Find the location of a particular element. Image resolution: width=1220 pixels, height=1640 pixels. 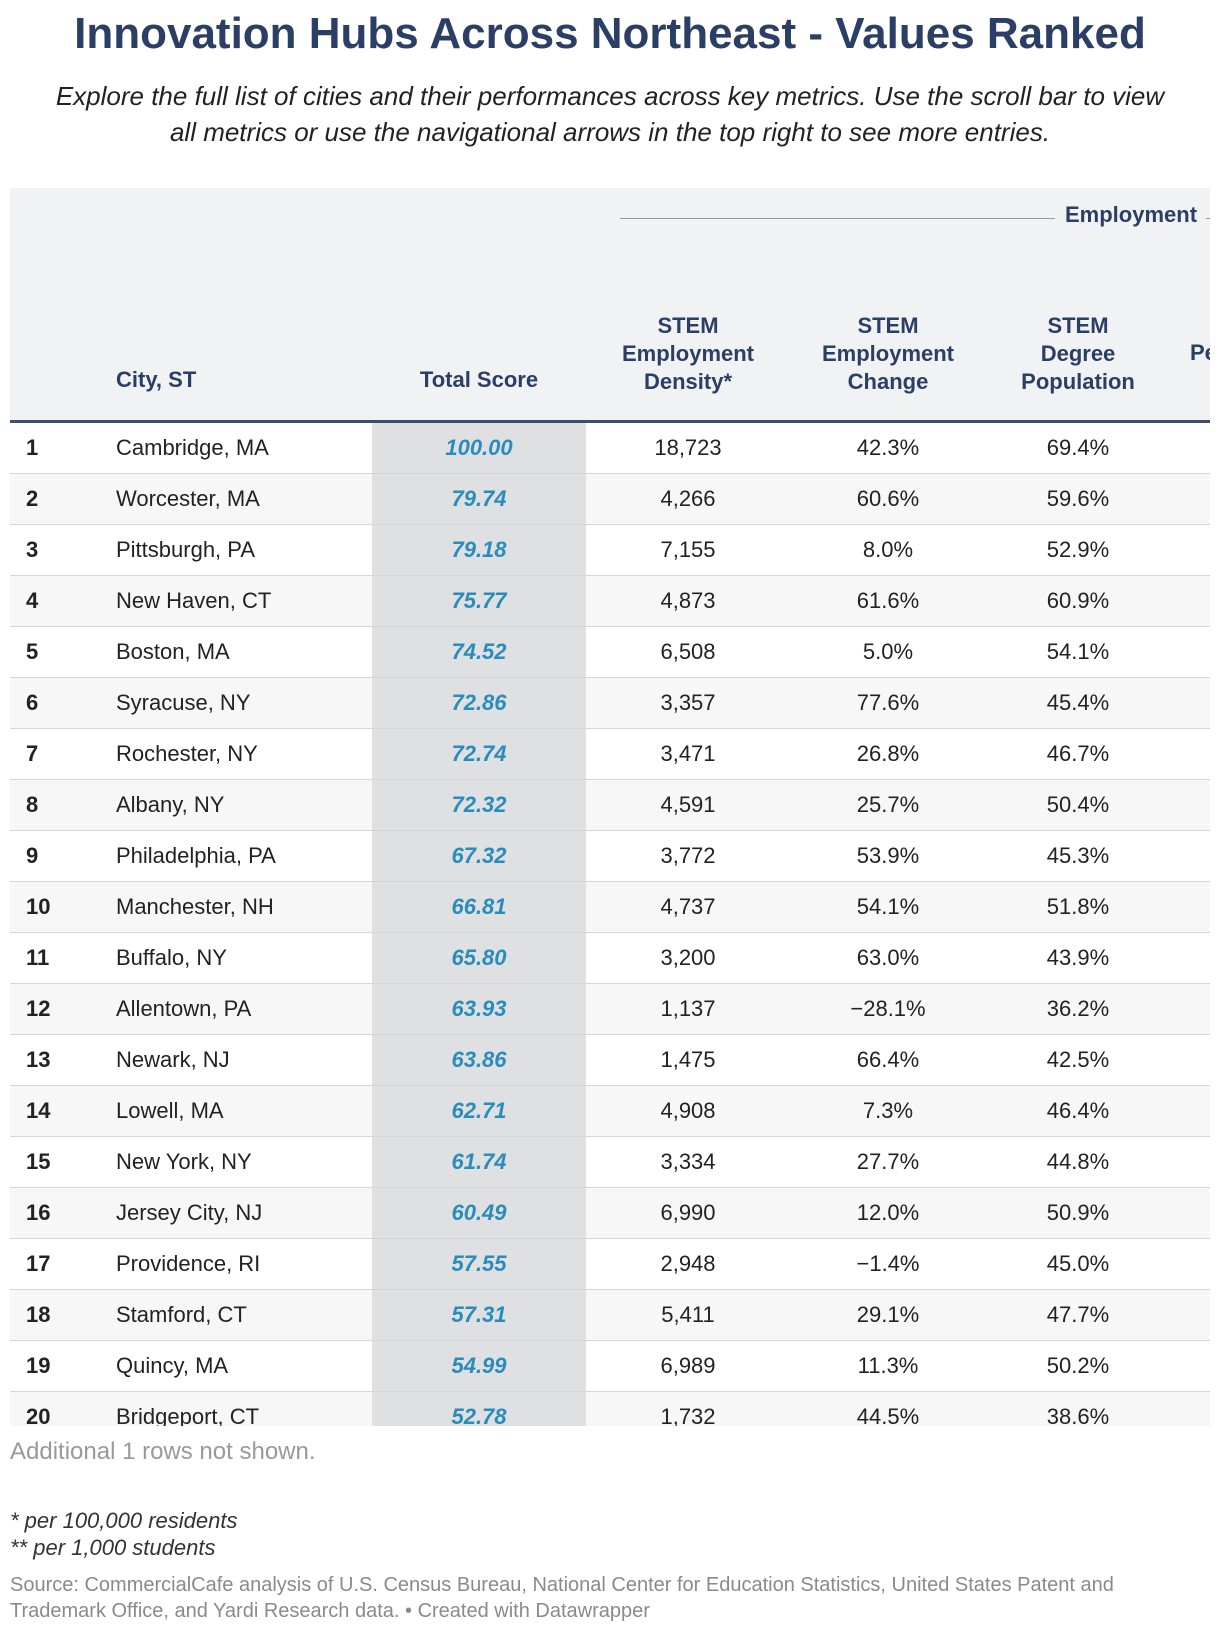

cell-stem-degree-population: 45.3% is located at coordinates (1078, 855).